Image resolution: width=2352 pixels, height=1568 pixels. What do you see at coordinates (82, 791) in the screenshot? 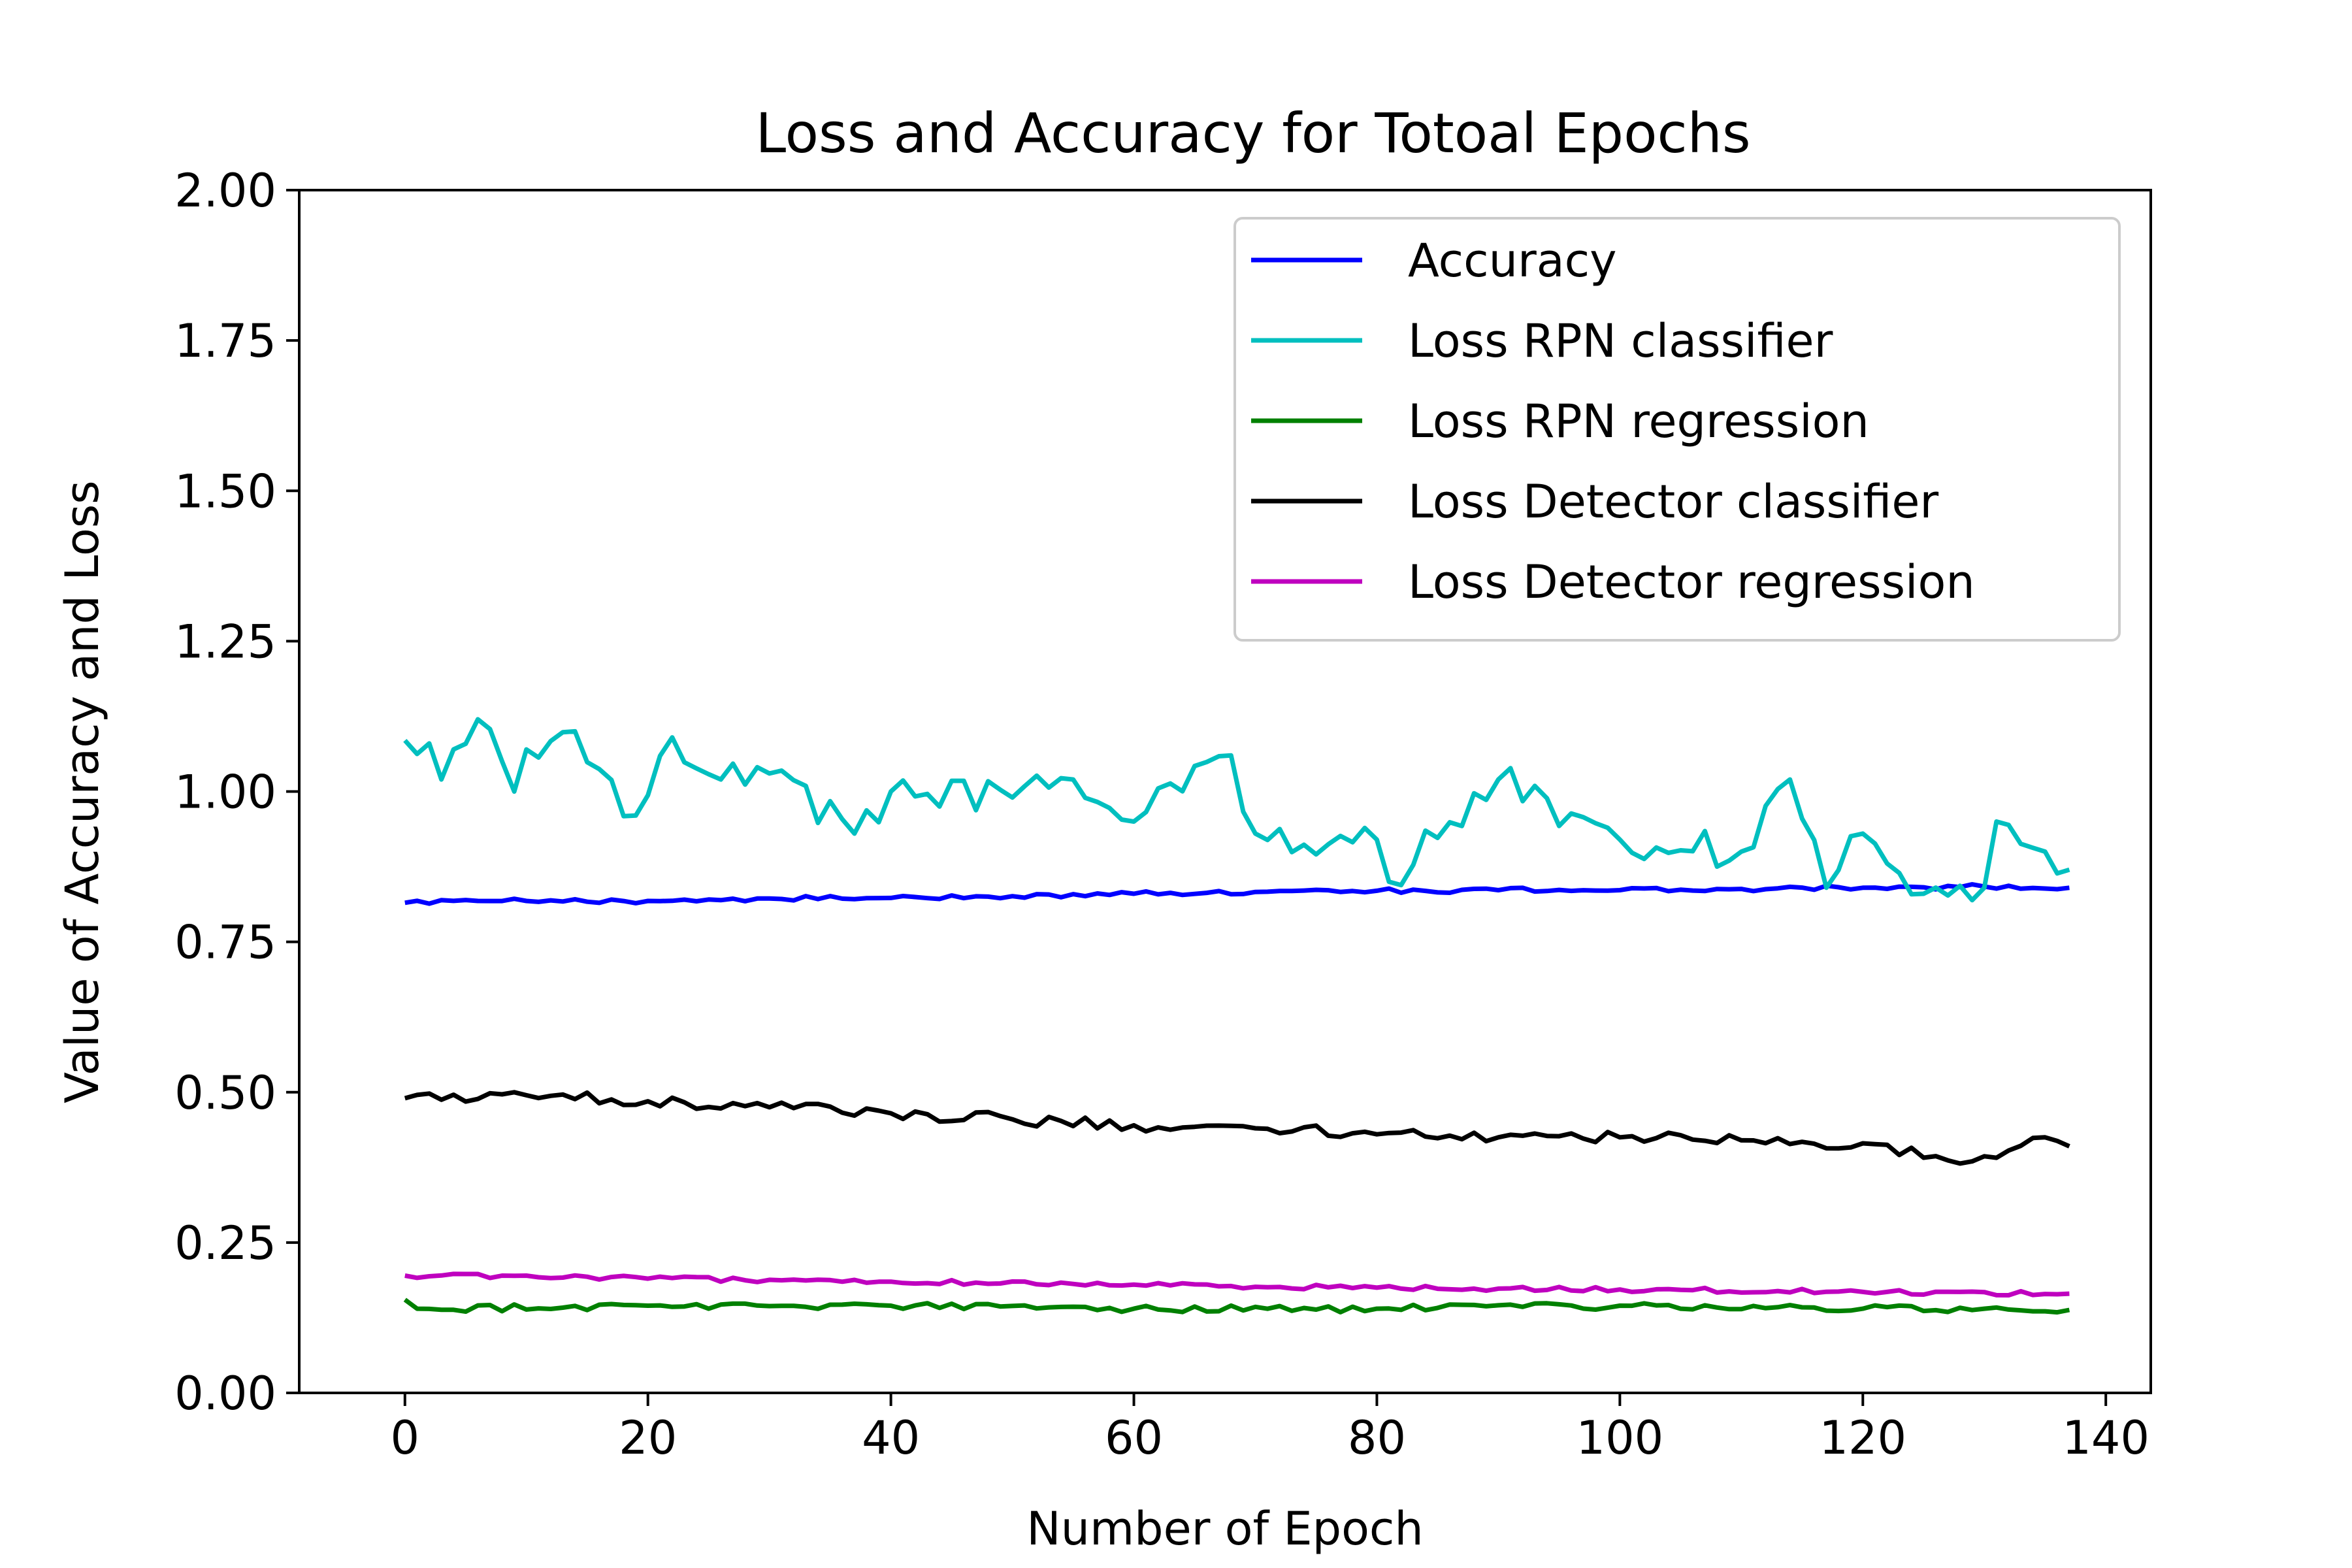
I see `y-axis-label: Value of Accuracy and Loss` at bounding box center [82, 791].